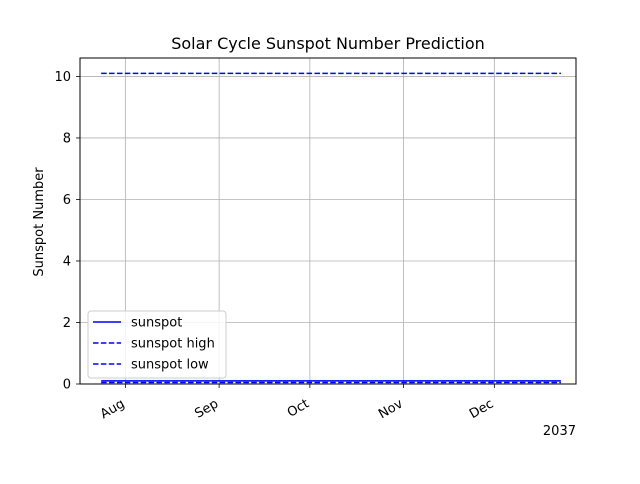  Describe the element at coordinates (170, 365) in the screenshot. I see `legend-label-2: sunspot low` at that location.